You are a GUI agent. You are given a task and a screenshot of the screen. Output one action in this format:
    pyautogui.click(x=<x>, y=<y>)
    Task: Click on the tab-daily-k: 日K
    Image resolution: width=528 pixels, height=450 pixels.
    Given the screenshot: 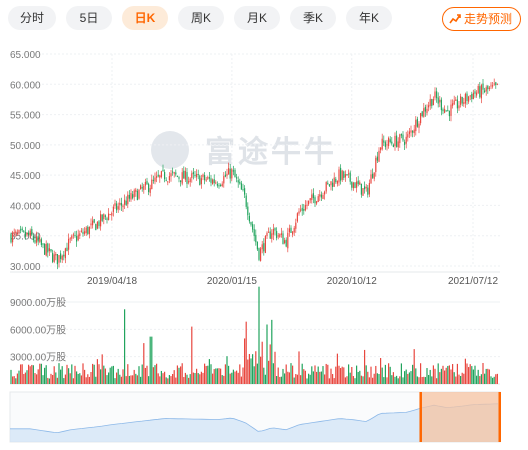 What is the action you would take?
    pyautogui.click(x=145, y=18)
    